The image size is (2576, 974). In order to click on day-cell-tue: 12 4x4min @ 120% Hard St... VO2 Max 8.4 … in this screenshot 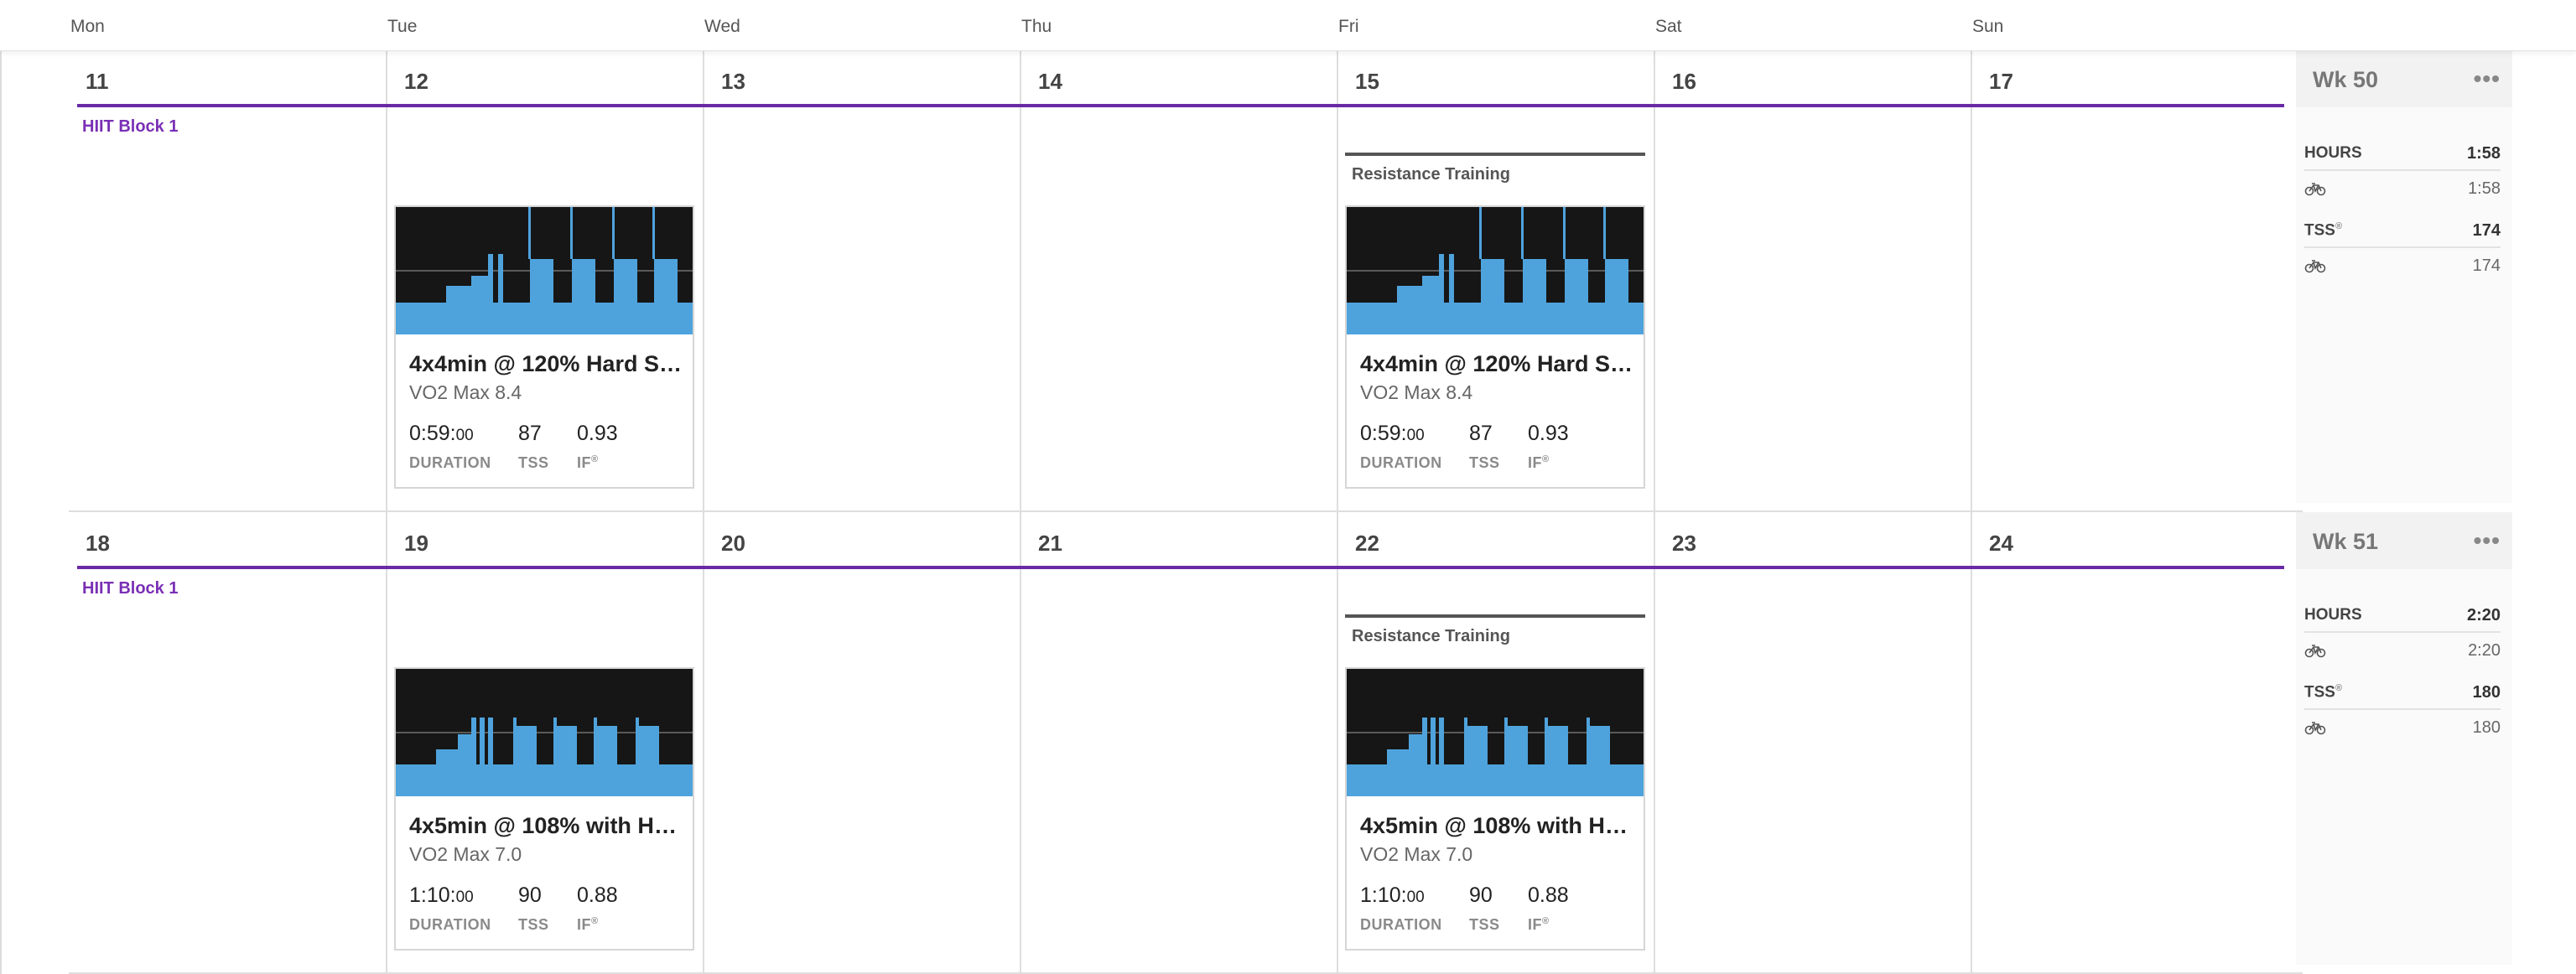, I will do `click(544, 280)`.